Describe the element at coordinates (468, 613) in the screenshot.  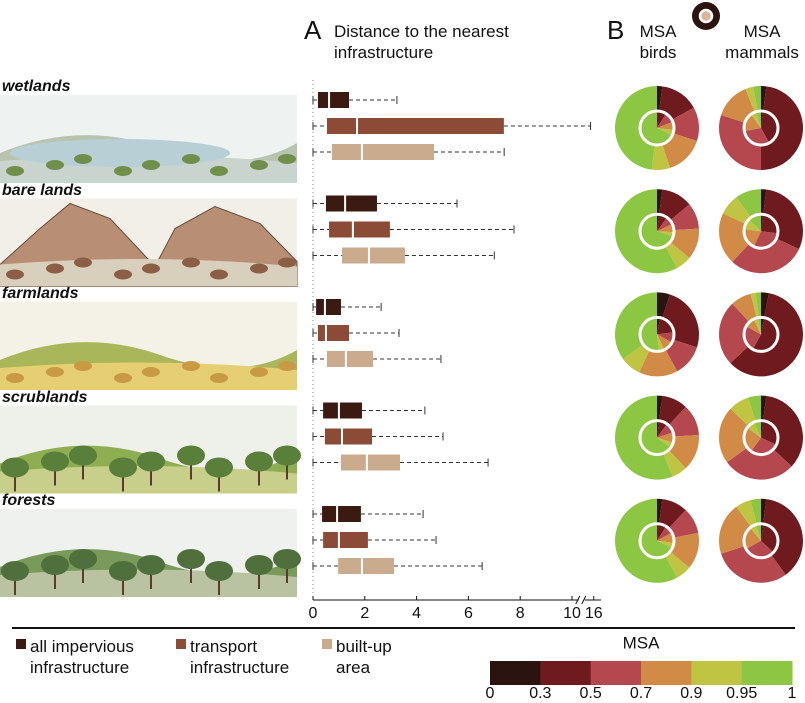
I see `x-tick-label: 6` at that location.